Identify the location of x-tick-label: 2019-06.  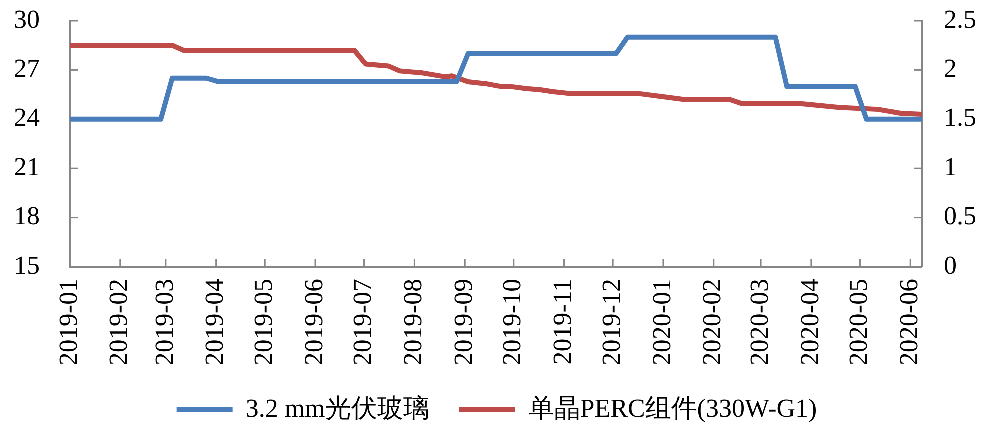
(313, 322).